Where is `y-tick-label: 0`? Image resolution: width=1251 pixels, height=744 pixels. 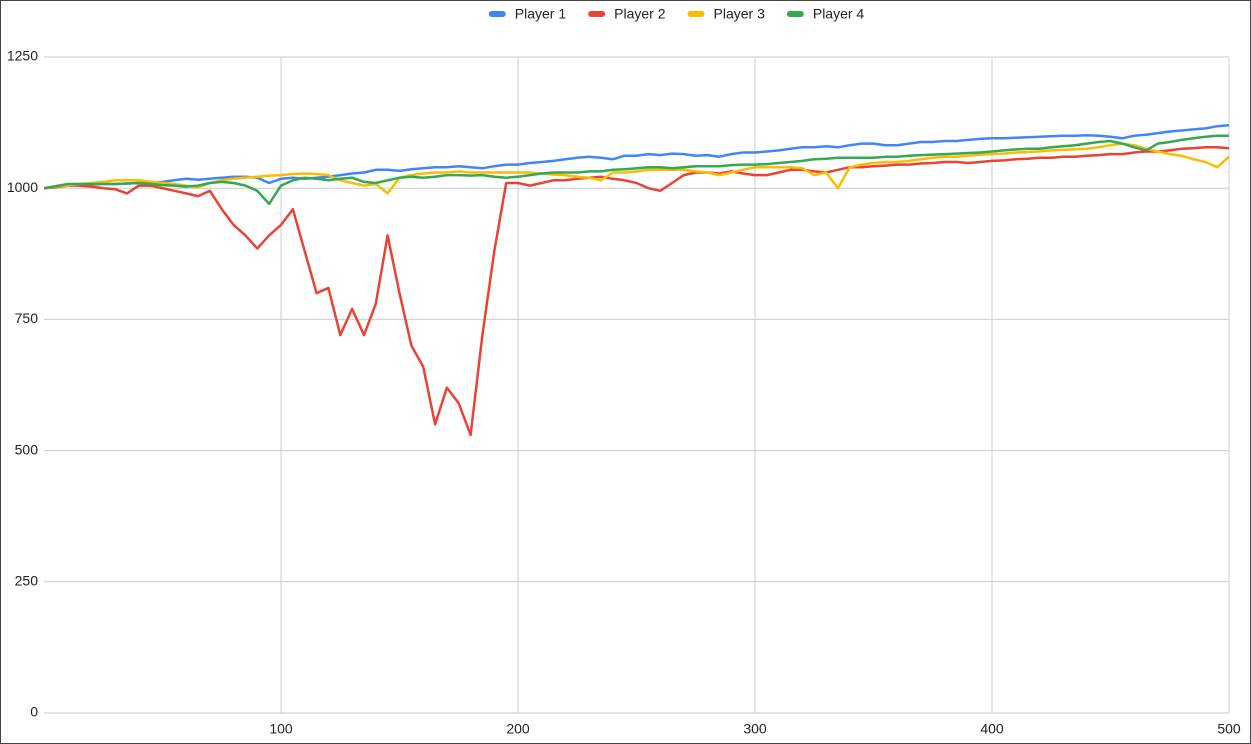 y-tick-label: 0 is located at coordinates (34, 712).